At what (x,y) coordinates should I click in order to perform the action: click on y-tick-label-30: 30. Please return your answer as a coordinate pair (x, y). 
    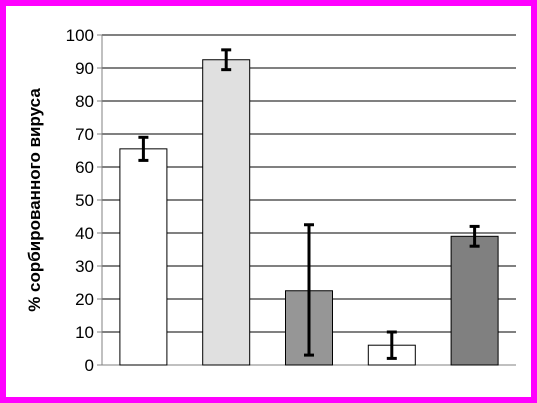
    Looking at the image, I should click on (84, 266).